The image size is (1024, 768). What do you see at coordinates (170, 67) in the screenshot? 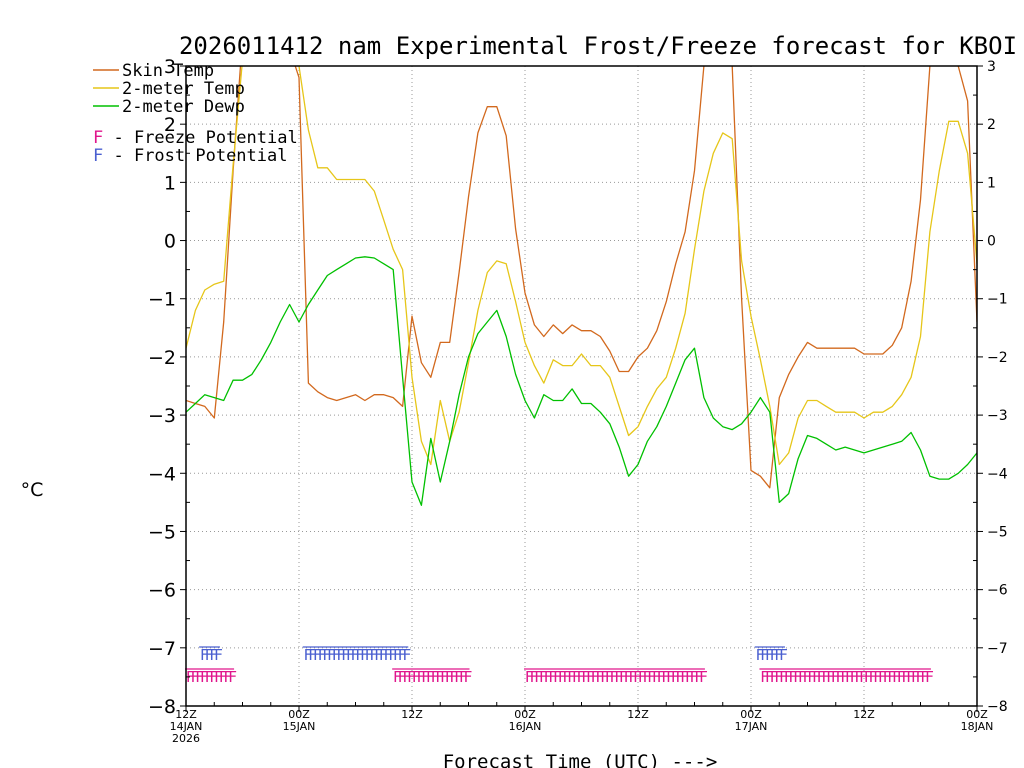
I see `ytick-label-left-0: 3` at bounding box center [170, 67].